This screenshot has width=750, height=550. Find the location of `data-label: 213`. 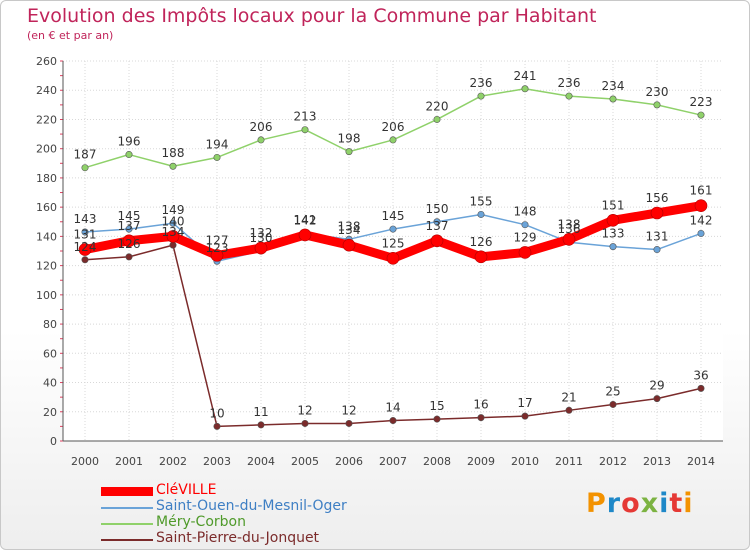

data-label: 213 is located at coordinates (305, 117).